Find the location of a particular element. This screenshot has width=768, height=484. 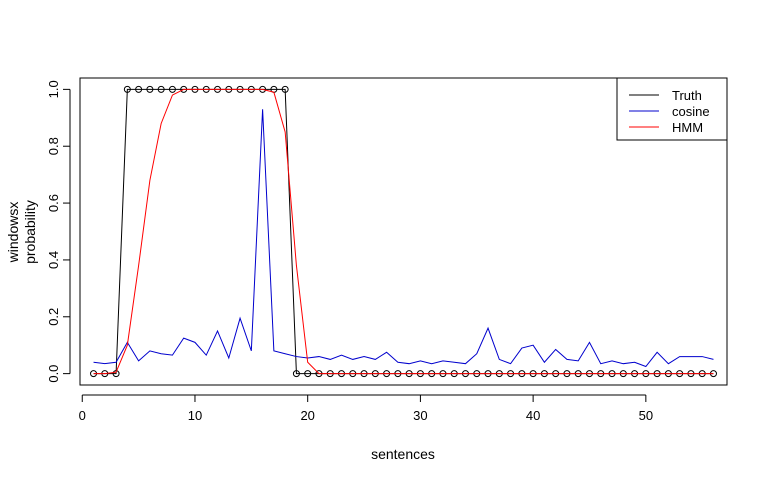

y-tick-label: 0.6 is located at coordinates (53, 203).